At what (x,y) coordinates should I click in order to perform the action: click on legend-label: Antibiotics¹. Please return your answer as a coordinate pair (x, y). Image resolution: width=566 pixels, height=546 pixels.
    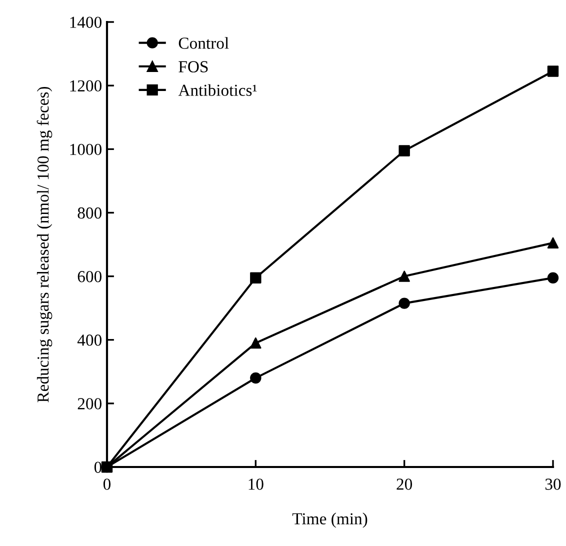
    Looking at the image, I should click on (217, 90).